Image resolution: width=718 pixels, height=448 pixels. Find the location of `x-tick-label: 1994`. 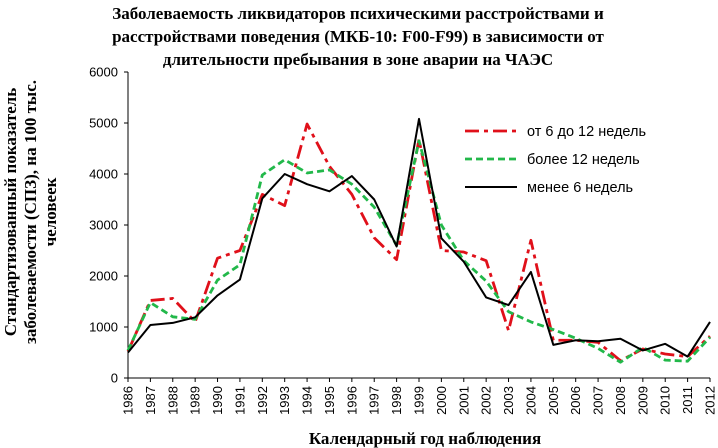

x-tick-label: 1994 is located at coordinates (307, 400).